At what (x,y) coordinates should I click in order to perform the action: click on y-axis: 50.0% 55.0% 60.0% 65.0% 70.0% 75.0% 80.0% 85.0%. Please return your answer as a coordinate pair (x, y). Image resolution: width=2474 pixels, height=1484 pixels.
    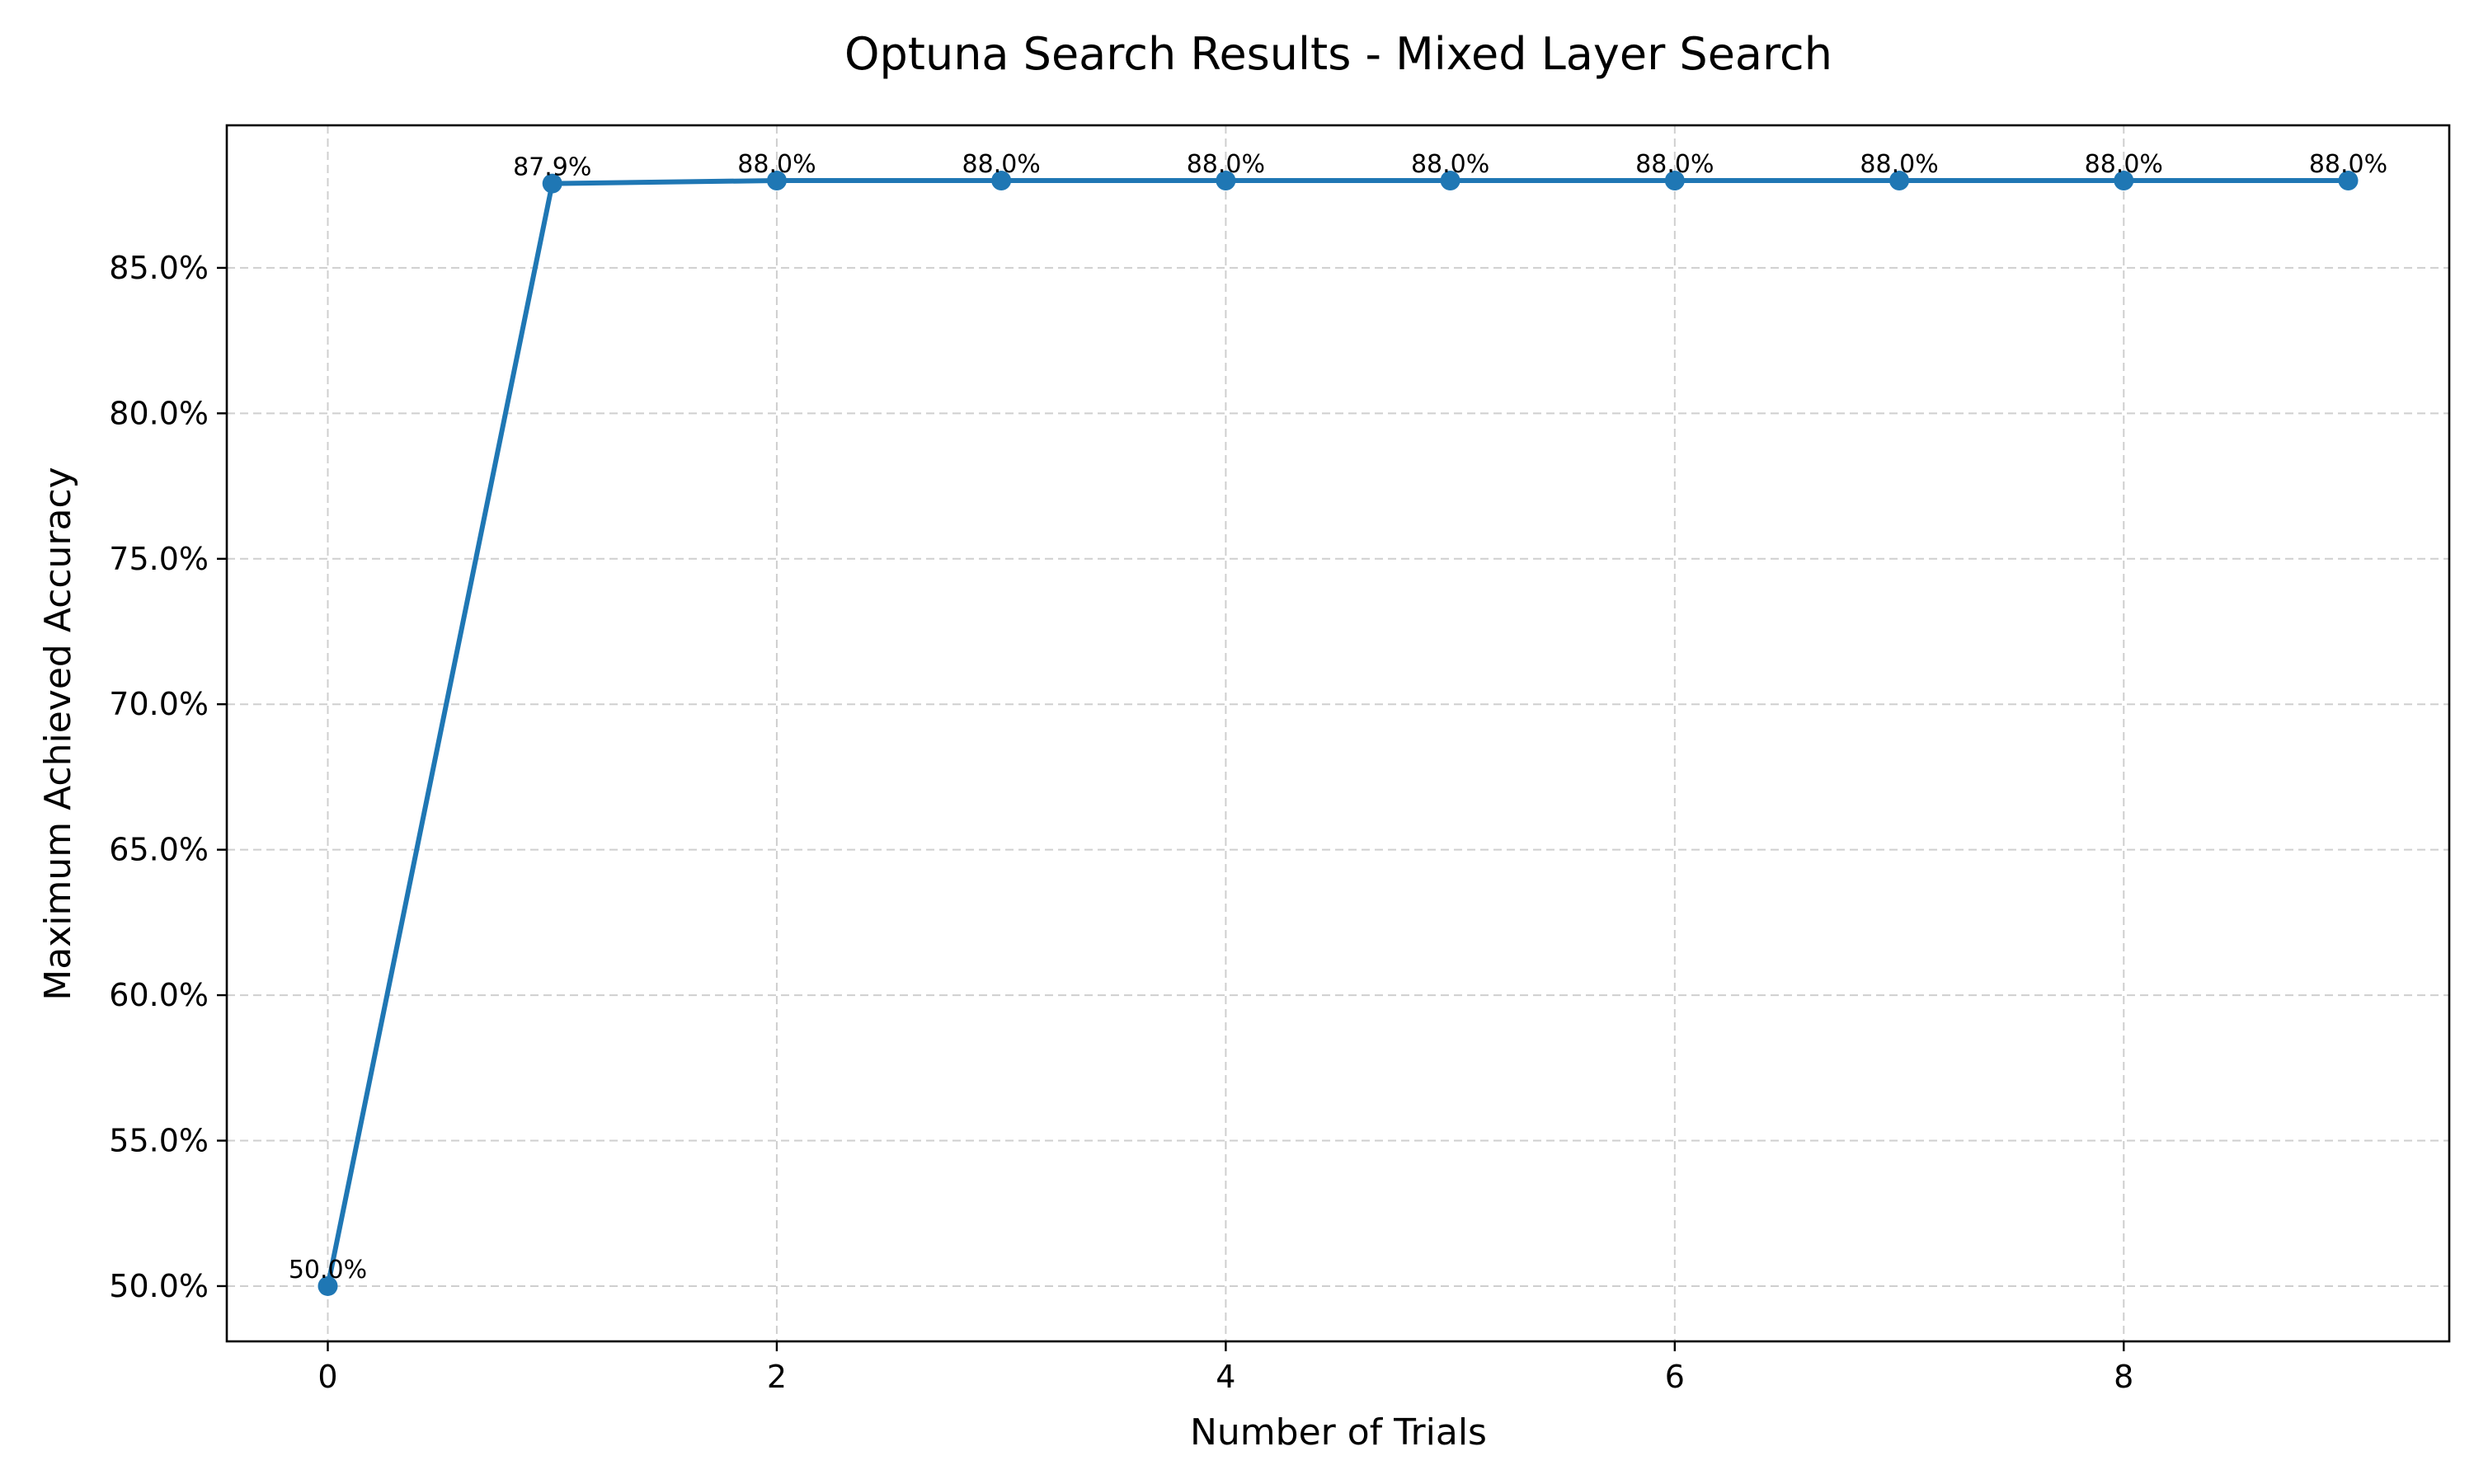
    Looking at the image, I should click on (168, 777).